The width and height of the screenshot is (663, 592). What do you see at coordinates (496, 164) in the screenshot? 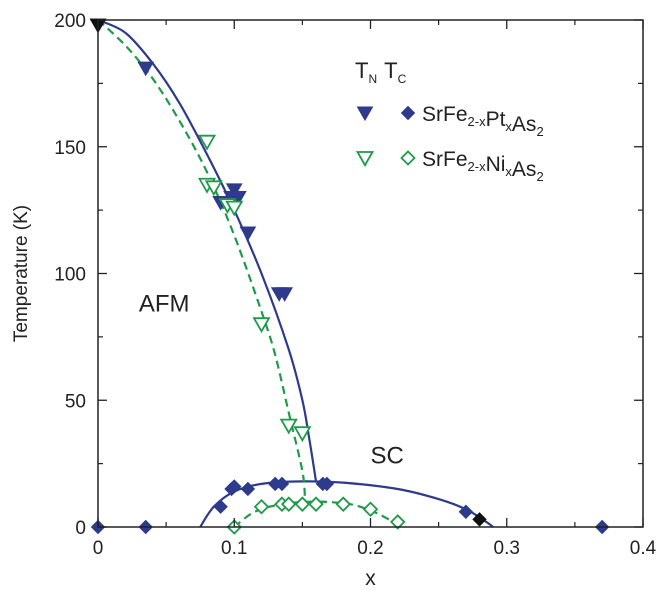
I see `legend-entry-part: Ni` at bounding box center [496, 164].